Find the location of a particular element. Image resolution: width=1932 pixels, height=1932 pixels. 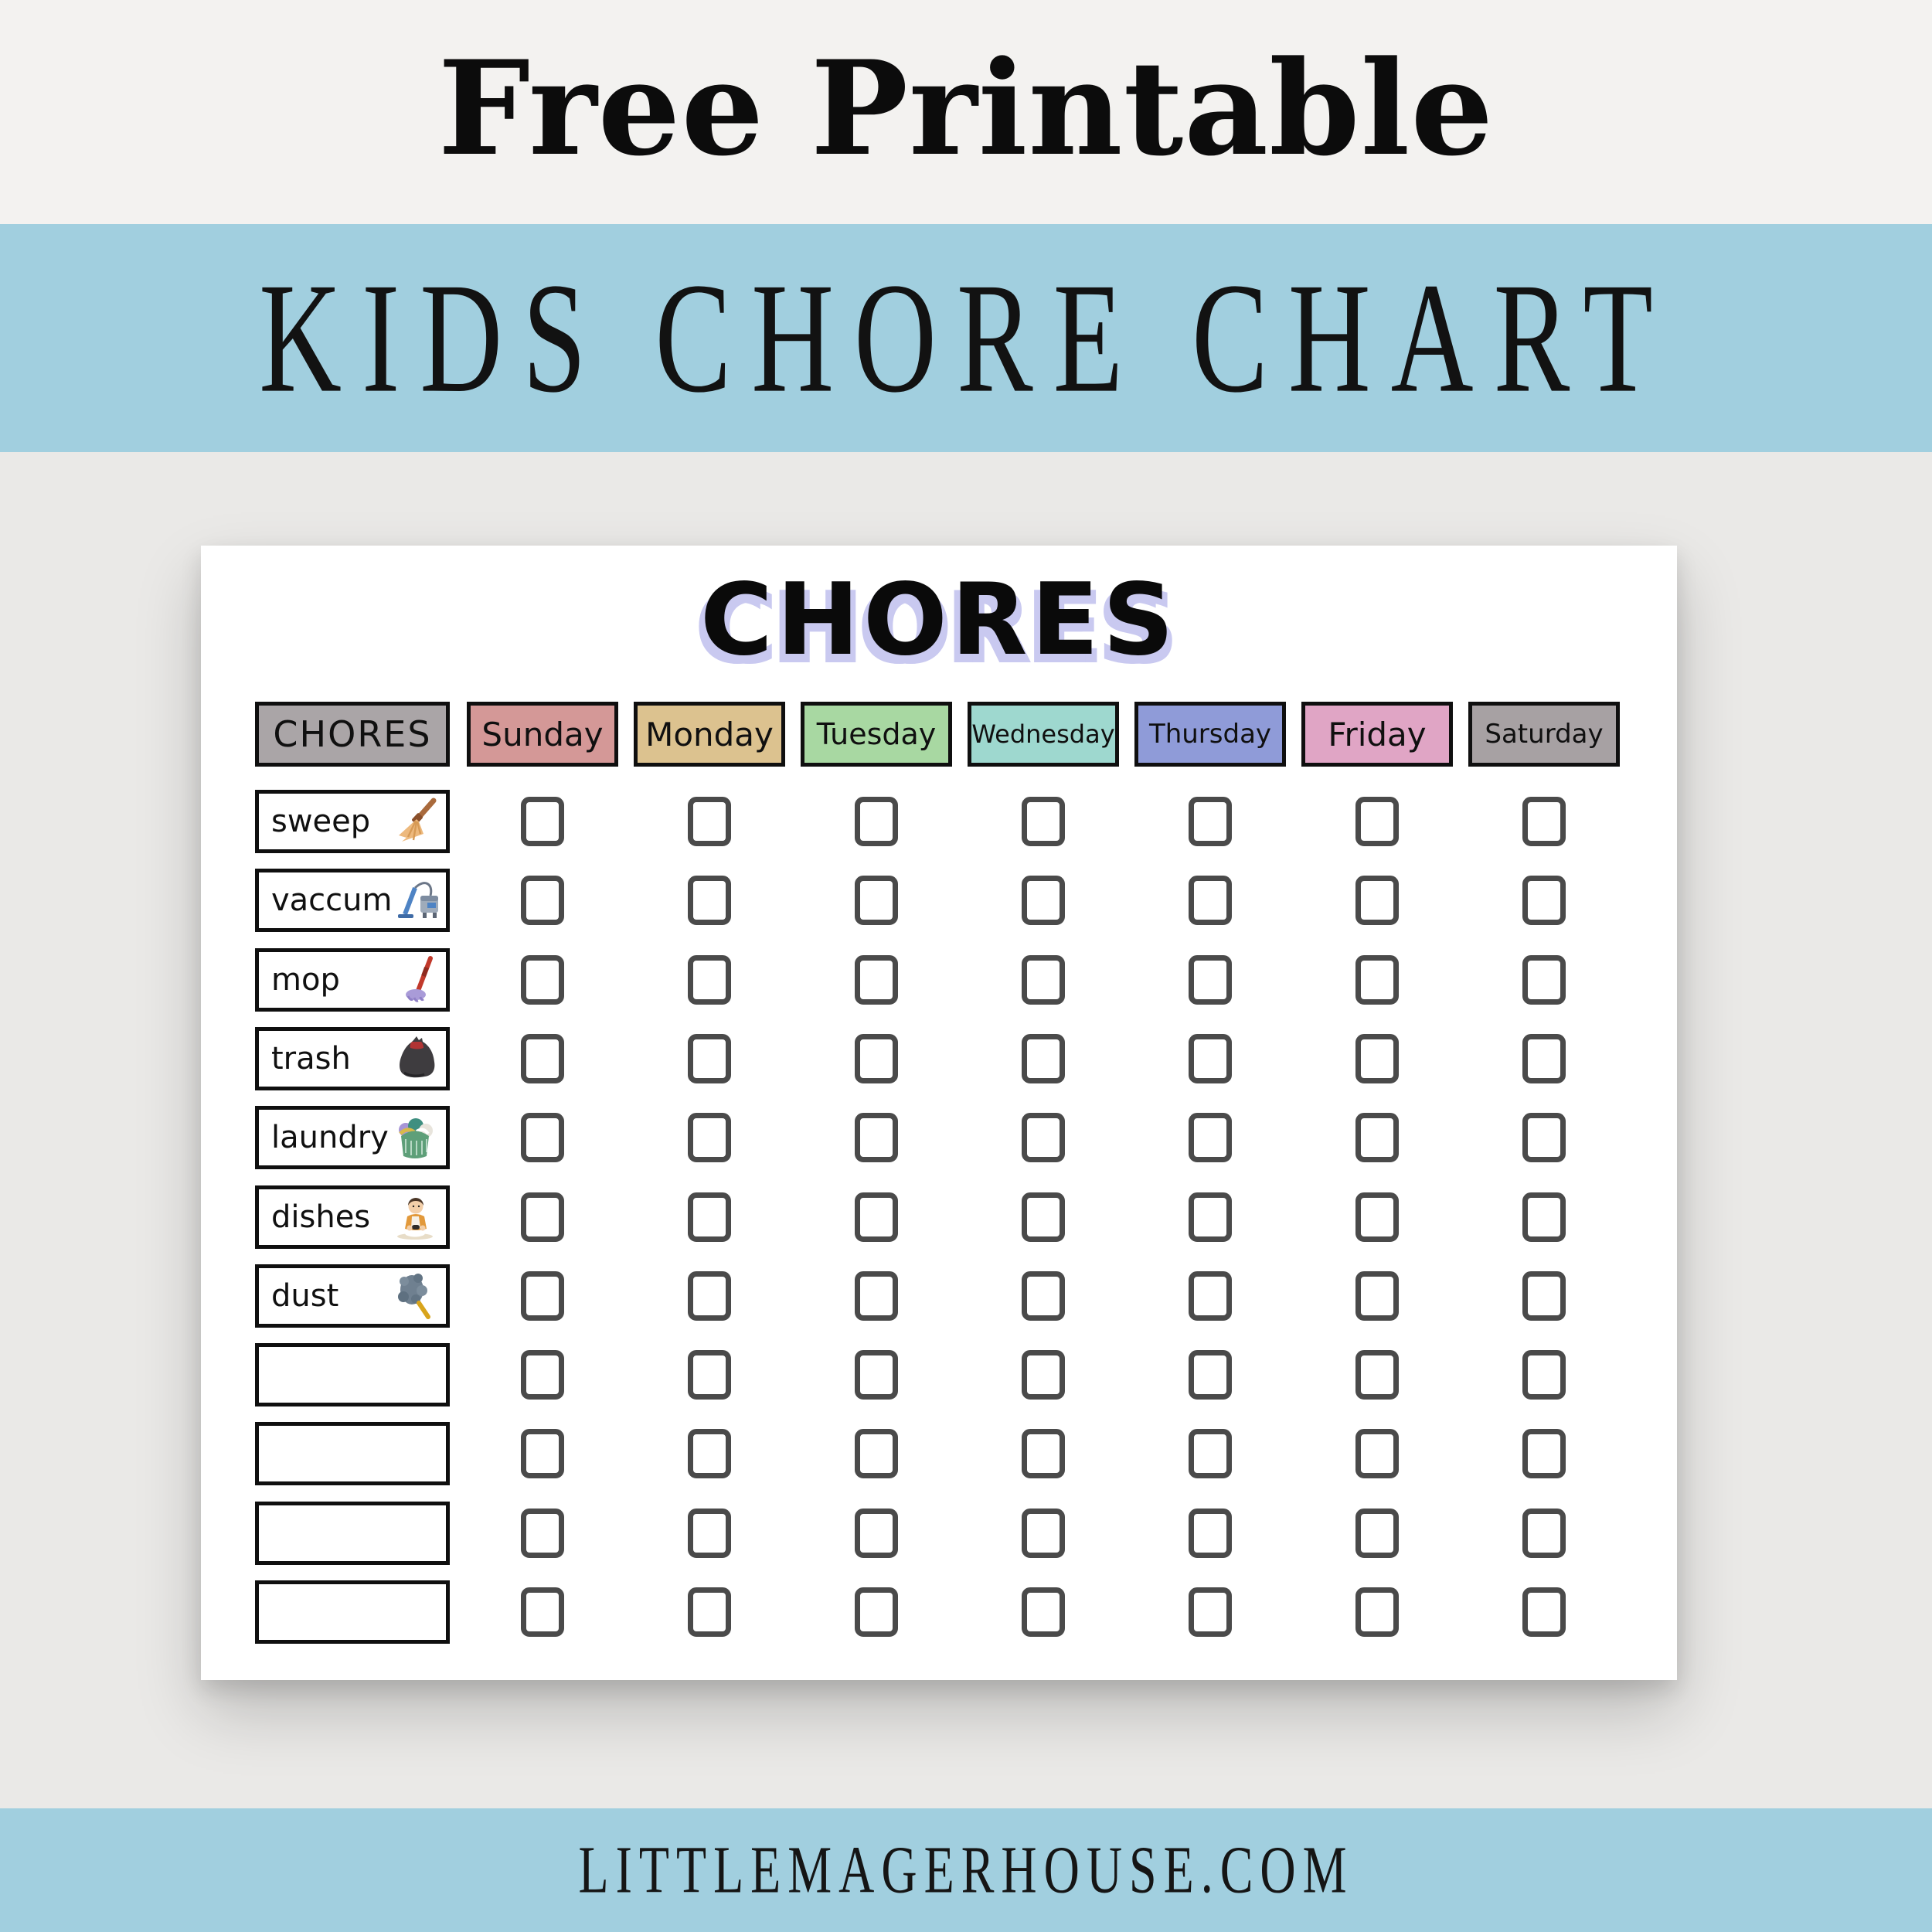

checkbox-row11-tuesday is located at coordinates (877, 1612).